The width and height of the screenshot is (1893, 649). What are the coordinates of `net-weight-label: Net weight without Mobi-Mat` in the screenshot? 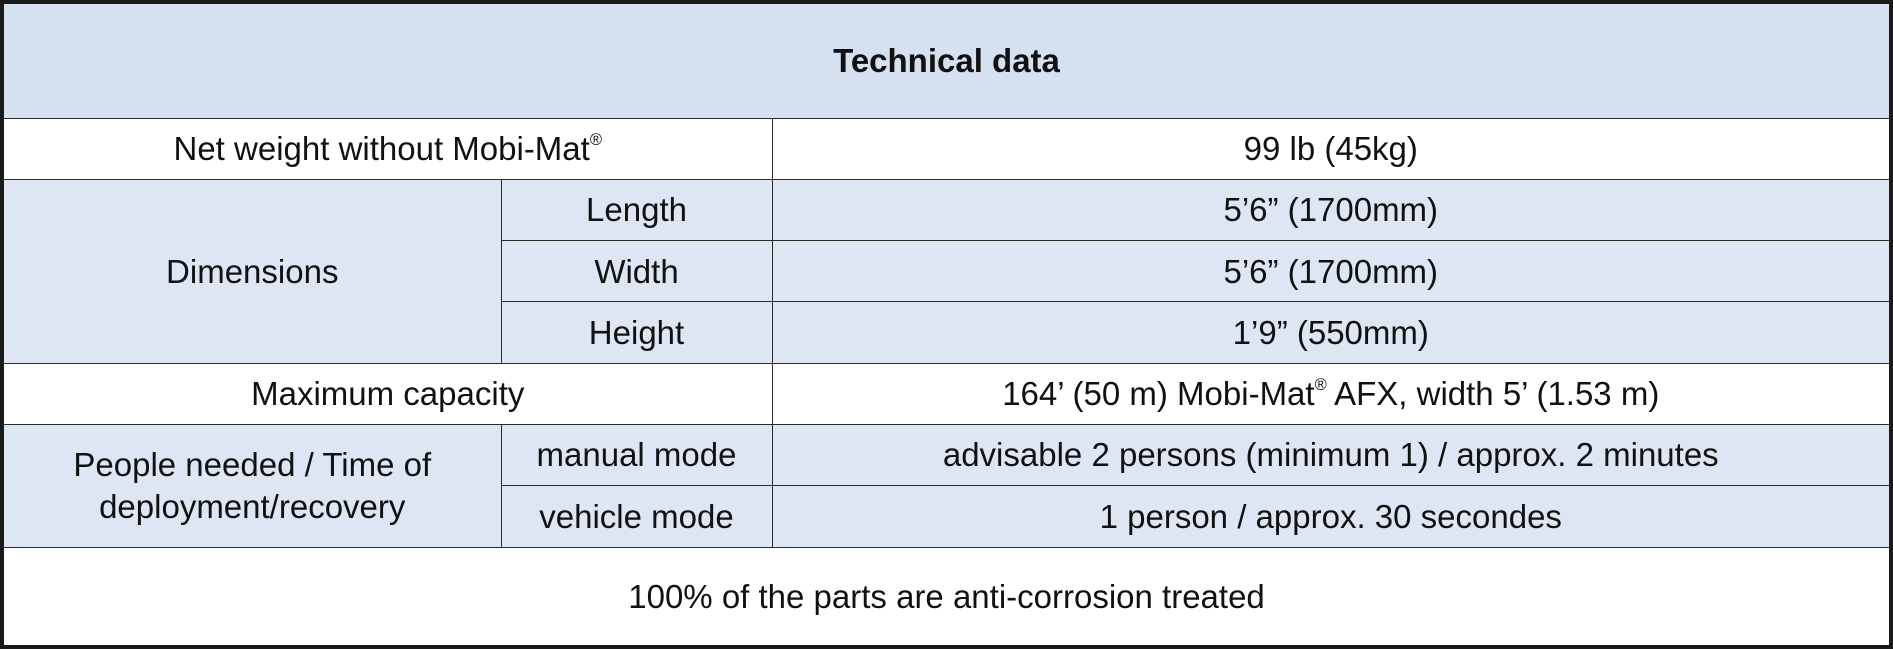 It's located at (381, 149).